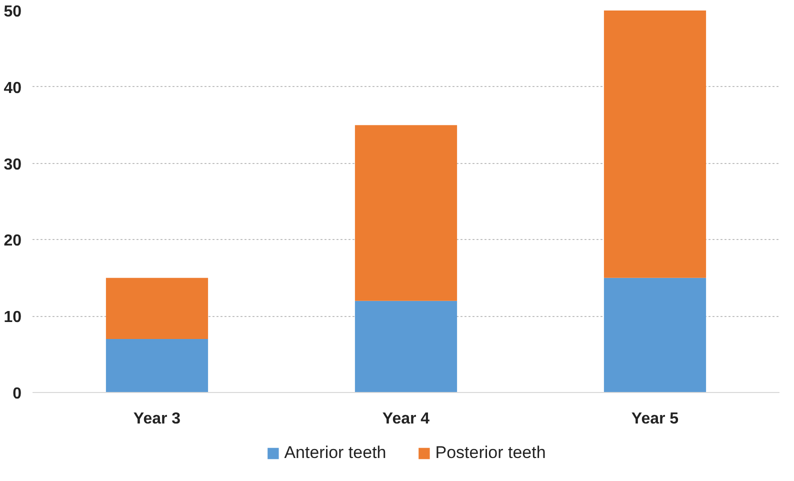  Describe the element at coordinates (13, 88) in the screenshot. I see `y-tick-label: 40` at that location.